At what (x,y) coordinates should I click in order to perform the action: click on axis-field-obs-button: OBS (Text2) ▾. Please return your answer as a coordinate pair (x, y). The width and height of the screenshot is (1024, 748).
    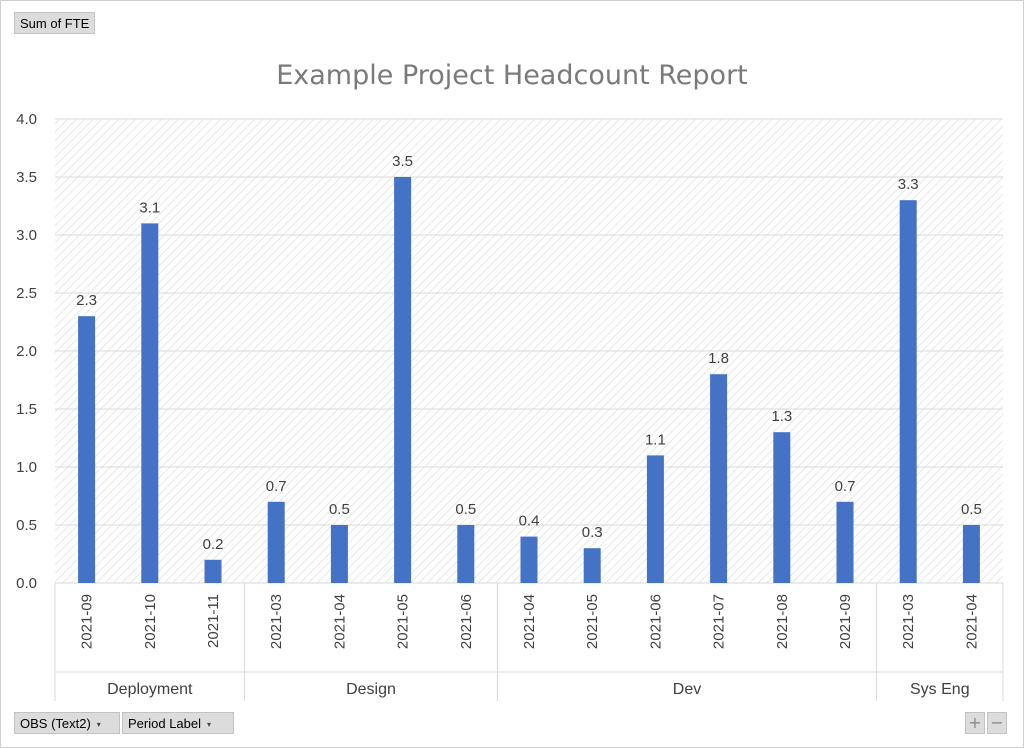
    Looking at the image, I should click on (67, 723).